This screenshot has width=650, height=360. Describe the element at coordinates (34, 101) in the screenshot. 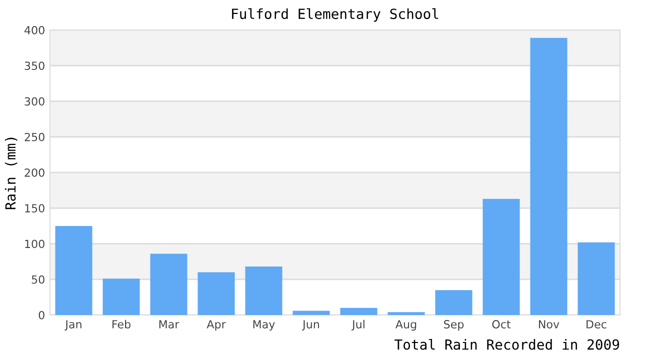

I see `y-tick-label: 300` at that location.